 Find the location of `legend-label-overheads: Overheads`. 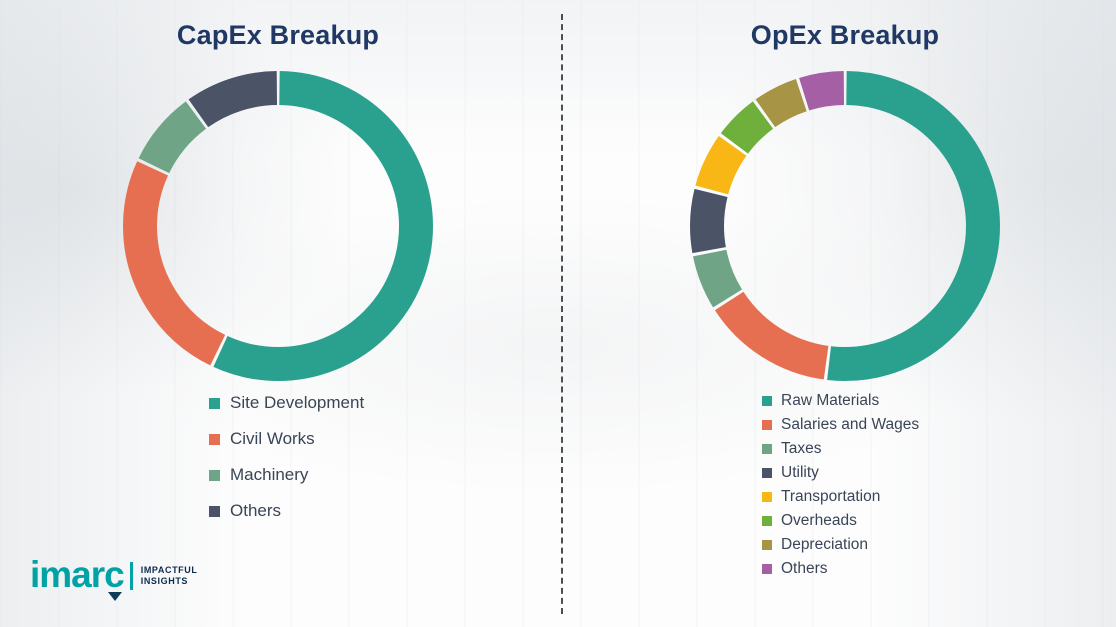

legend-label-overheads: Overheads is located at coordinates (819, 520).